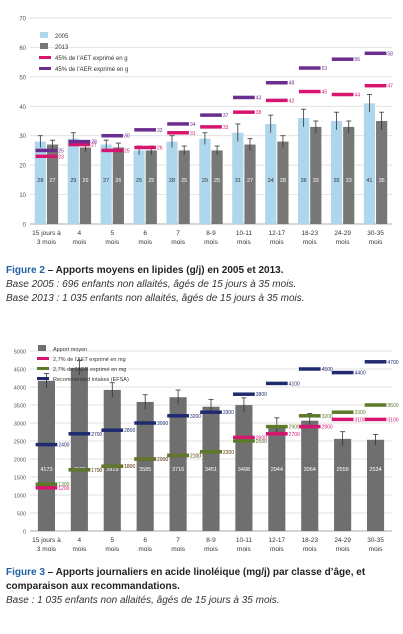  Describe the element at coordinates (336, 181) in the screenshot. I see `bar-value-label: 35` at that location.